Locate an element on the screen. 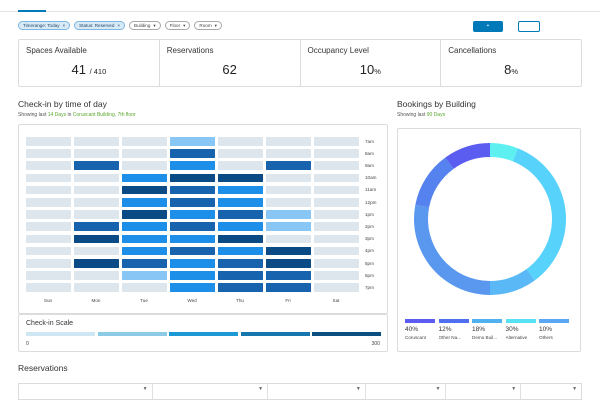 The width and height of the screenshot is (600, 400). filter-chip: Building ▾ is located at coordinates (145, 25).